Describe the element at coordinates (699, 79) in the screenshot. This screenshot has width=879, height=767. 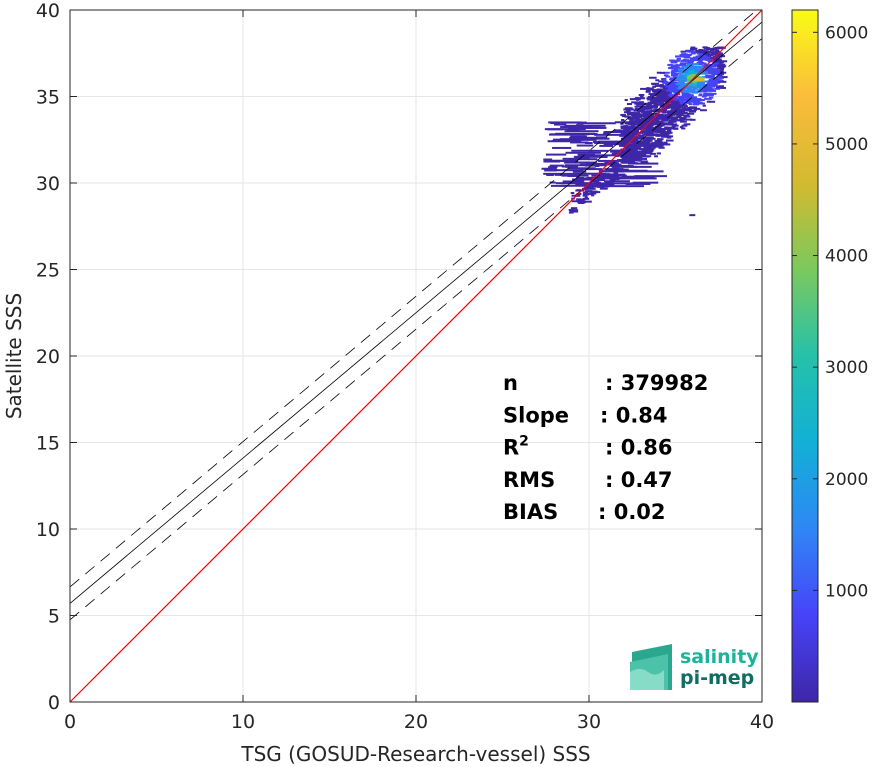
I see `density-peak` at that location.